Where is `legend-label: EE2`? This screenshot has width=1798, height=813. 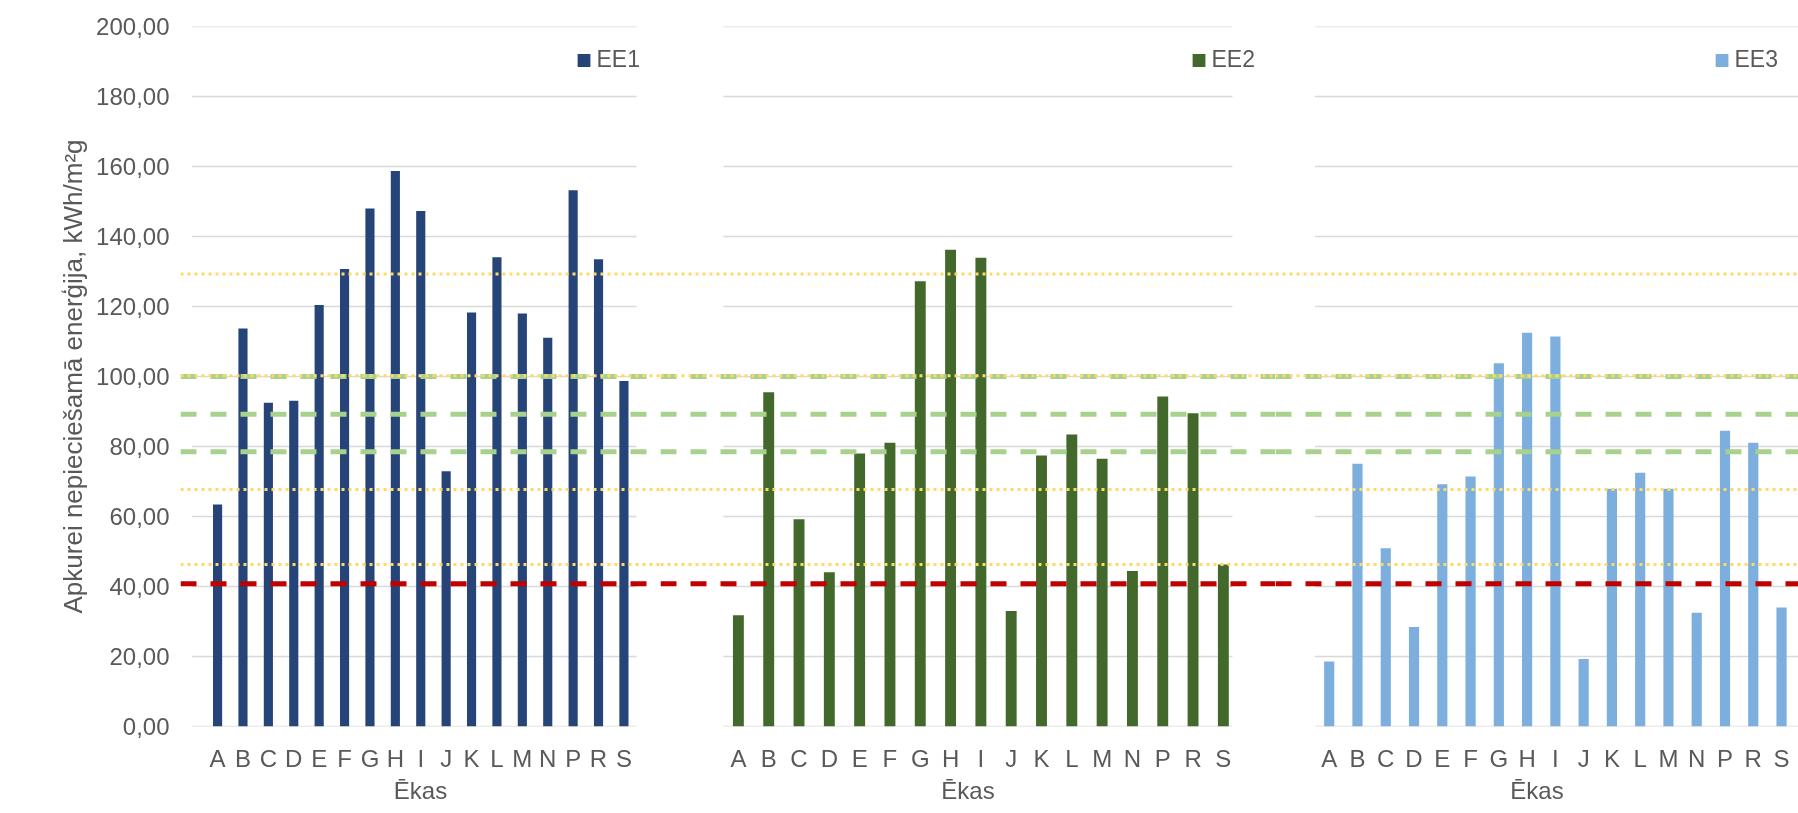
legend-label: EE2 is located at coordinates (1233, 59).